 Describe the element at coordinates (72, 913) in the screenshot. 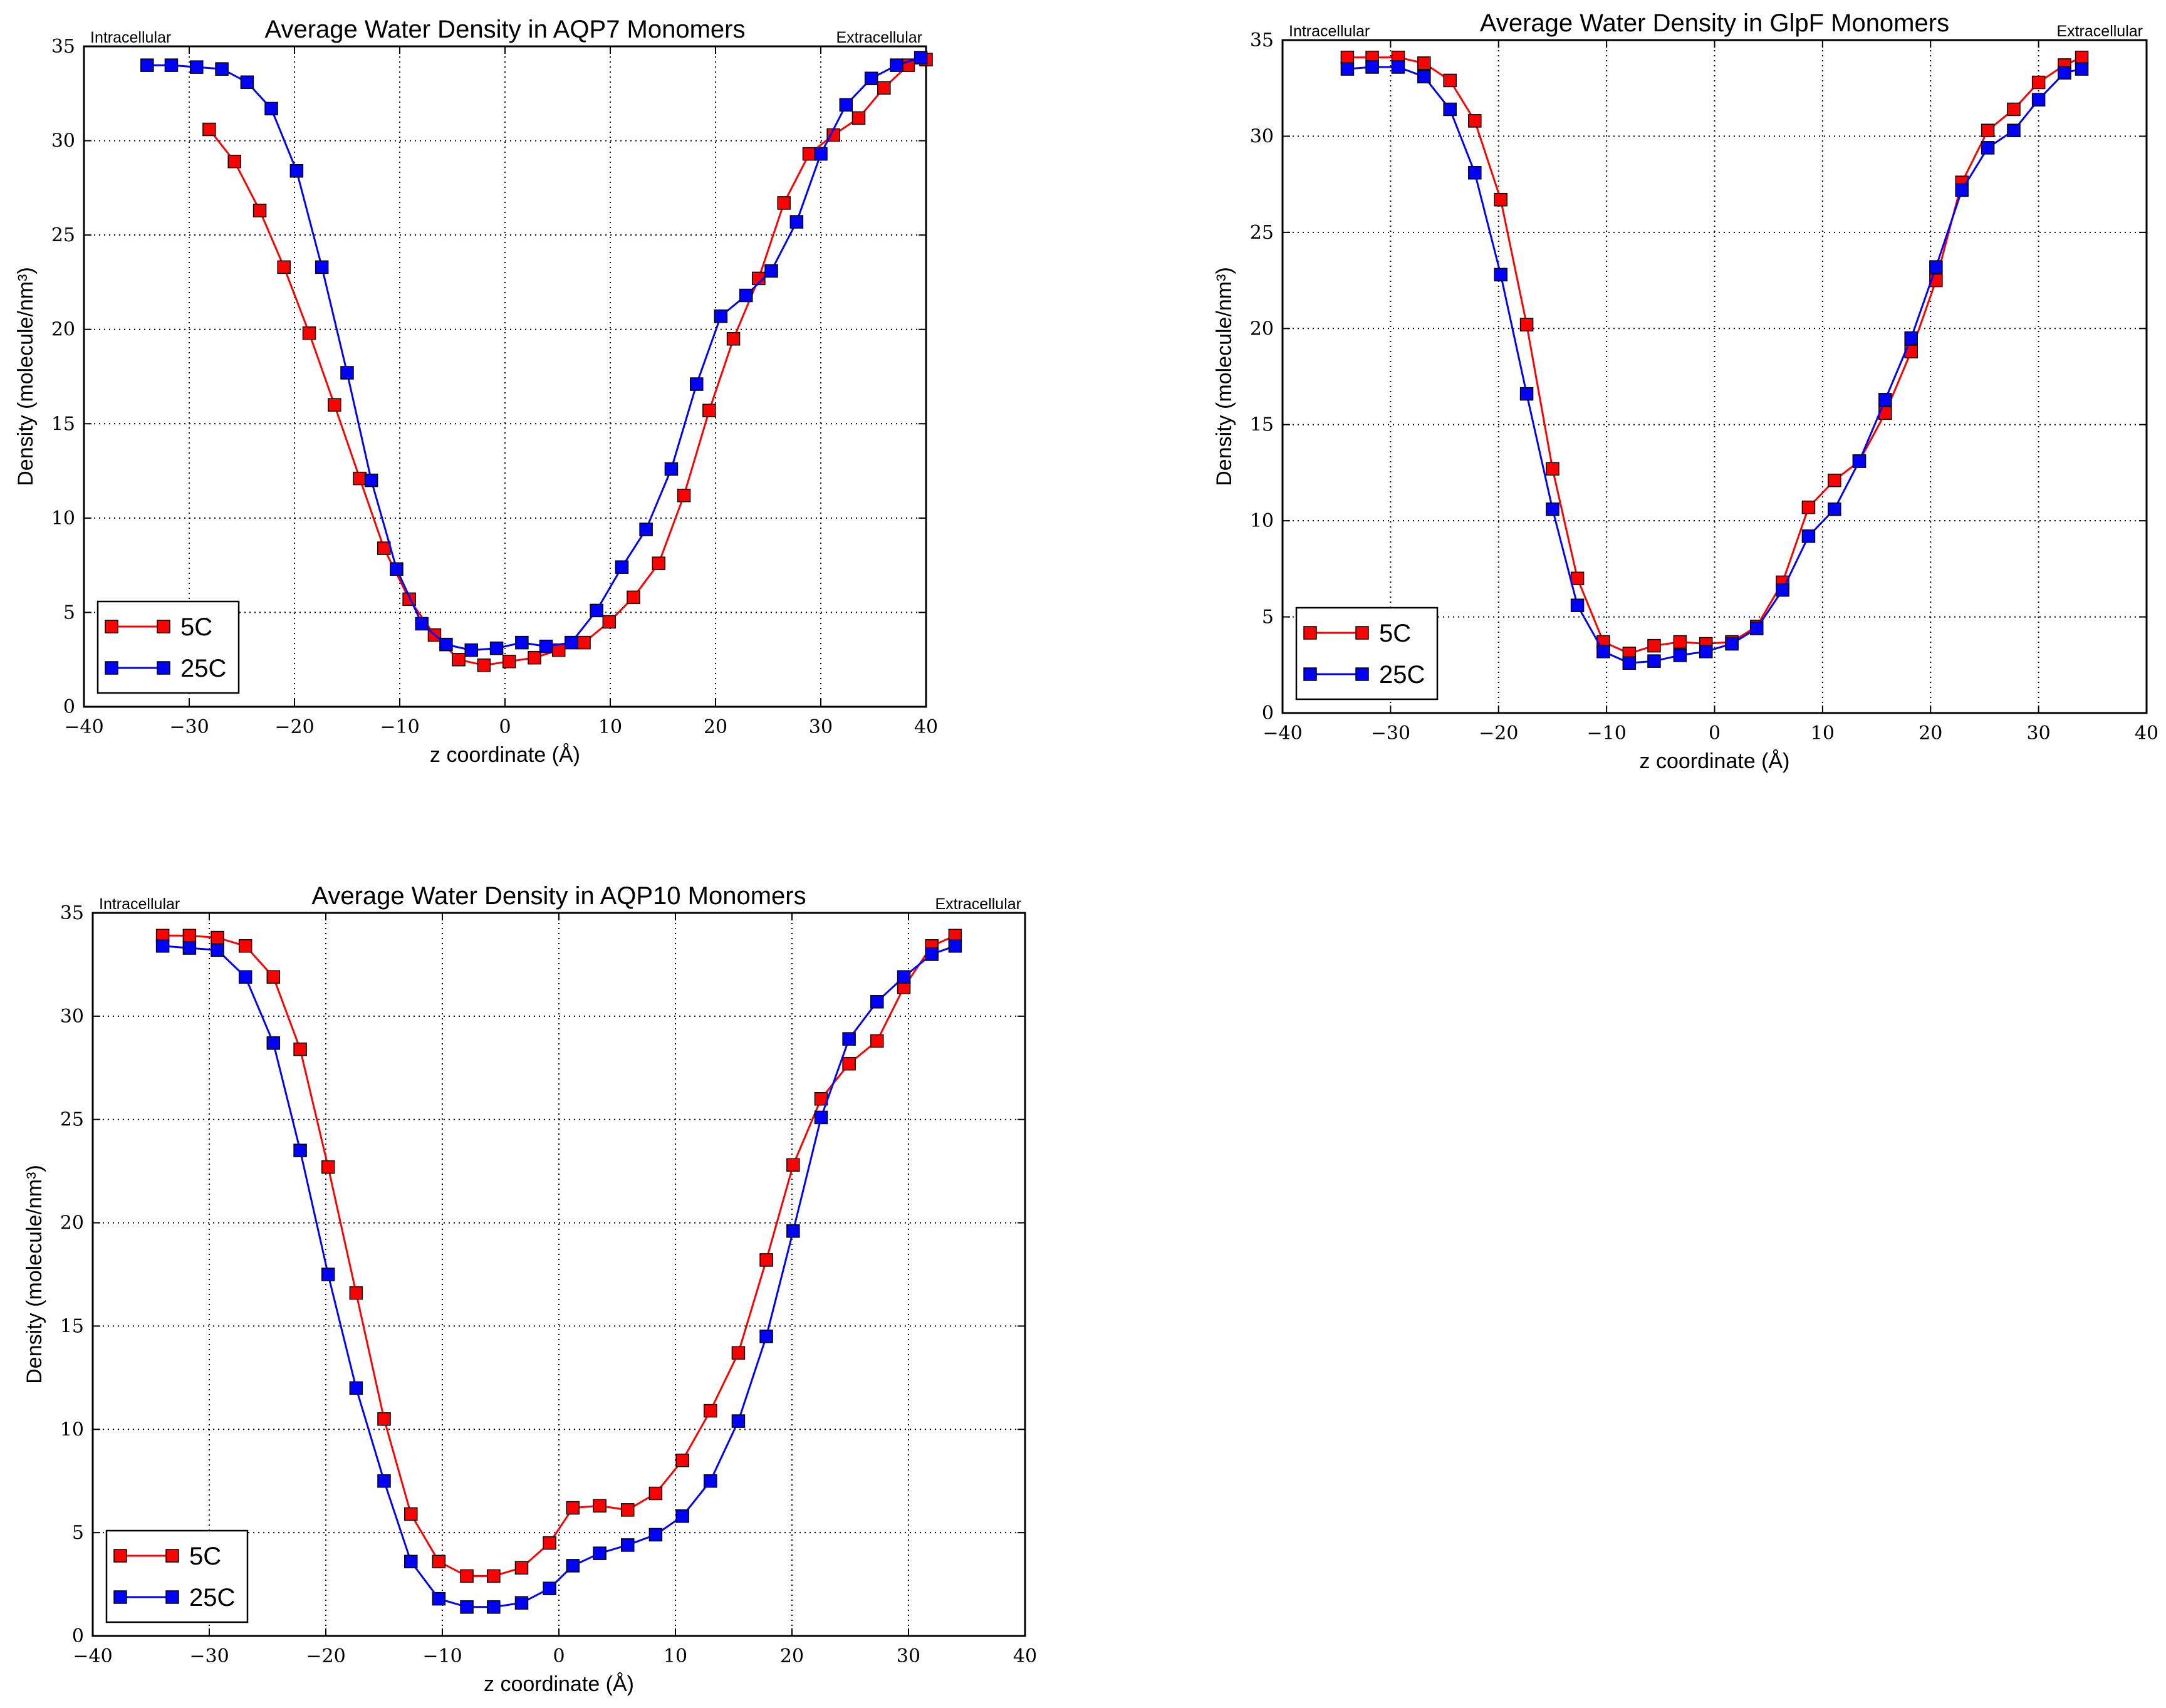

I see `y-tick-label: 35` at that location.